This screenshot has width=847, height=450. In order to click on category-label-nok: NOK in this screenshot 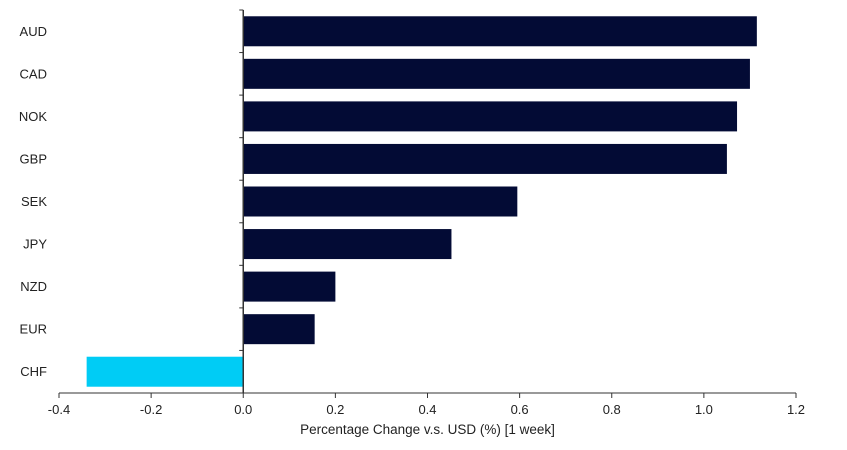, I will do `click(33, 116)`.